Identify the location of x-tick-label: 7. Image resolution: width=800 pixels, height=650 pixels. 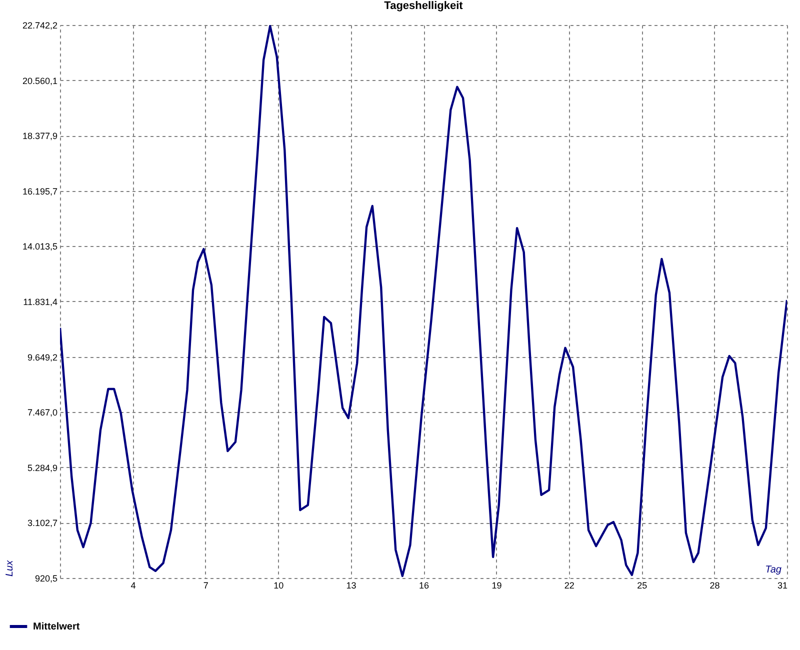
(205, 585).